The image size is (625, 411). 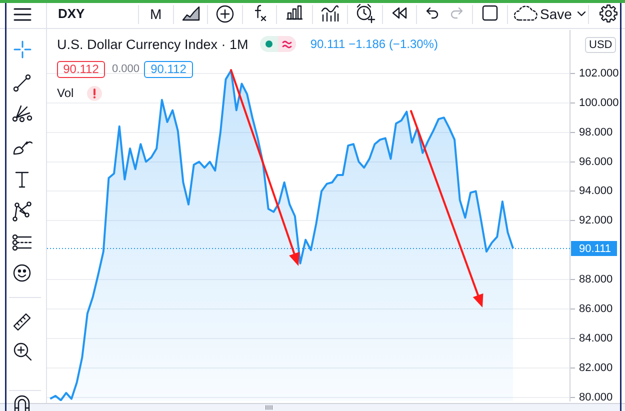 I want to click on y-tick-label: 86.000, so click(x=596, y=309).